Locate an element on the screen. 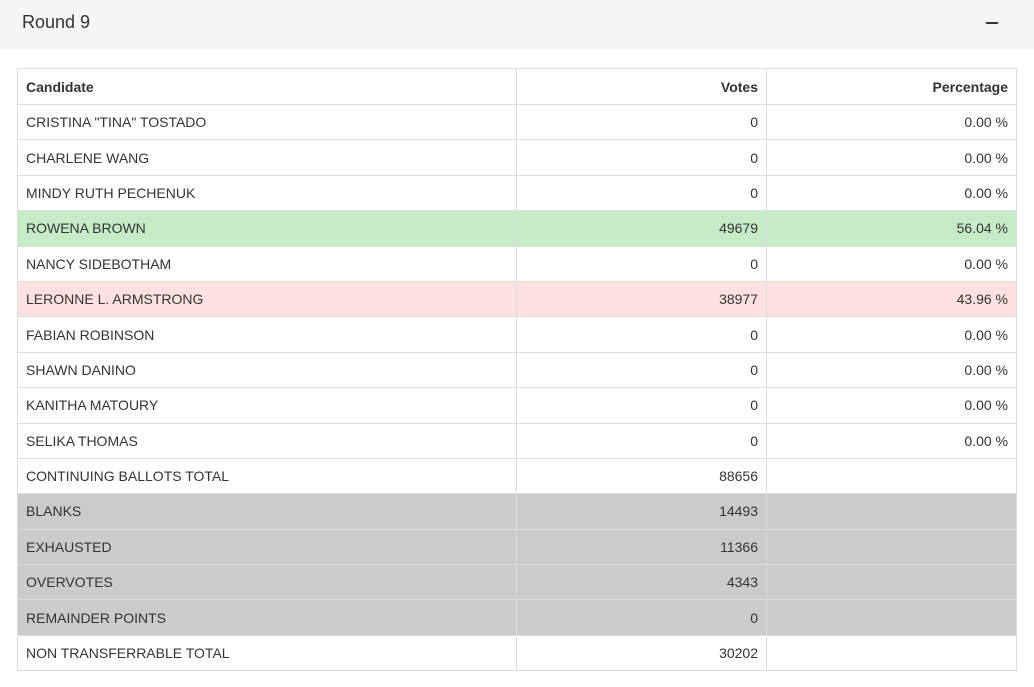  continuing-total-votes: 88656 is located at coordinates (641, 476).